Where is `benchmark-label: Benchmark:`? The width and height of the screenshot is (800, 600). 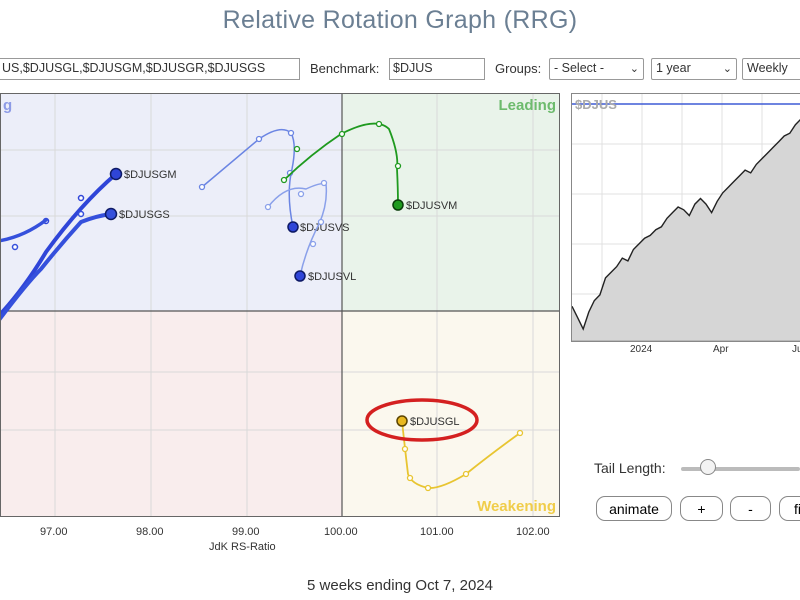
benchmark-label: Benchmark: is located at coordinates (345, 68).